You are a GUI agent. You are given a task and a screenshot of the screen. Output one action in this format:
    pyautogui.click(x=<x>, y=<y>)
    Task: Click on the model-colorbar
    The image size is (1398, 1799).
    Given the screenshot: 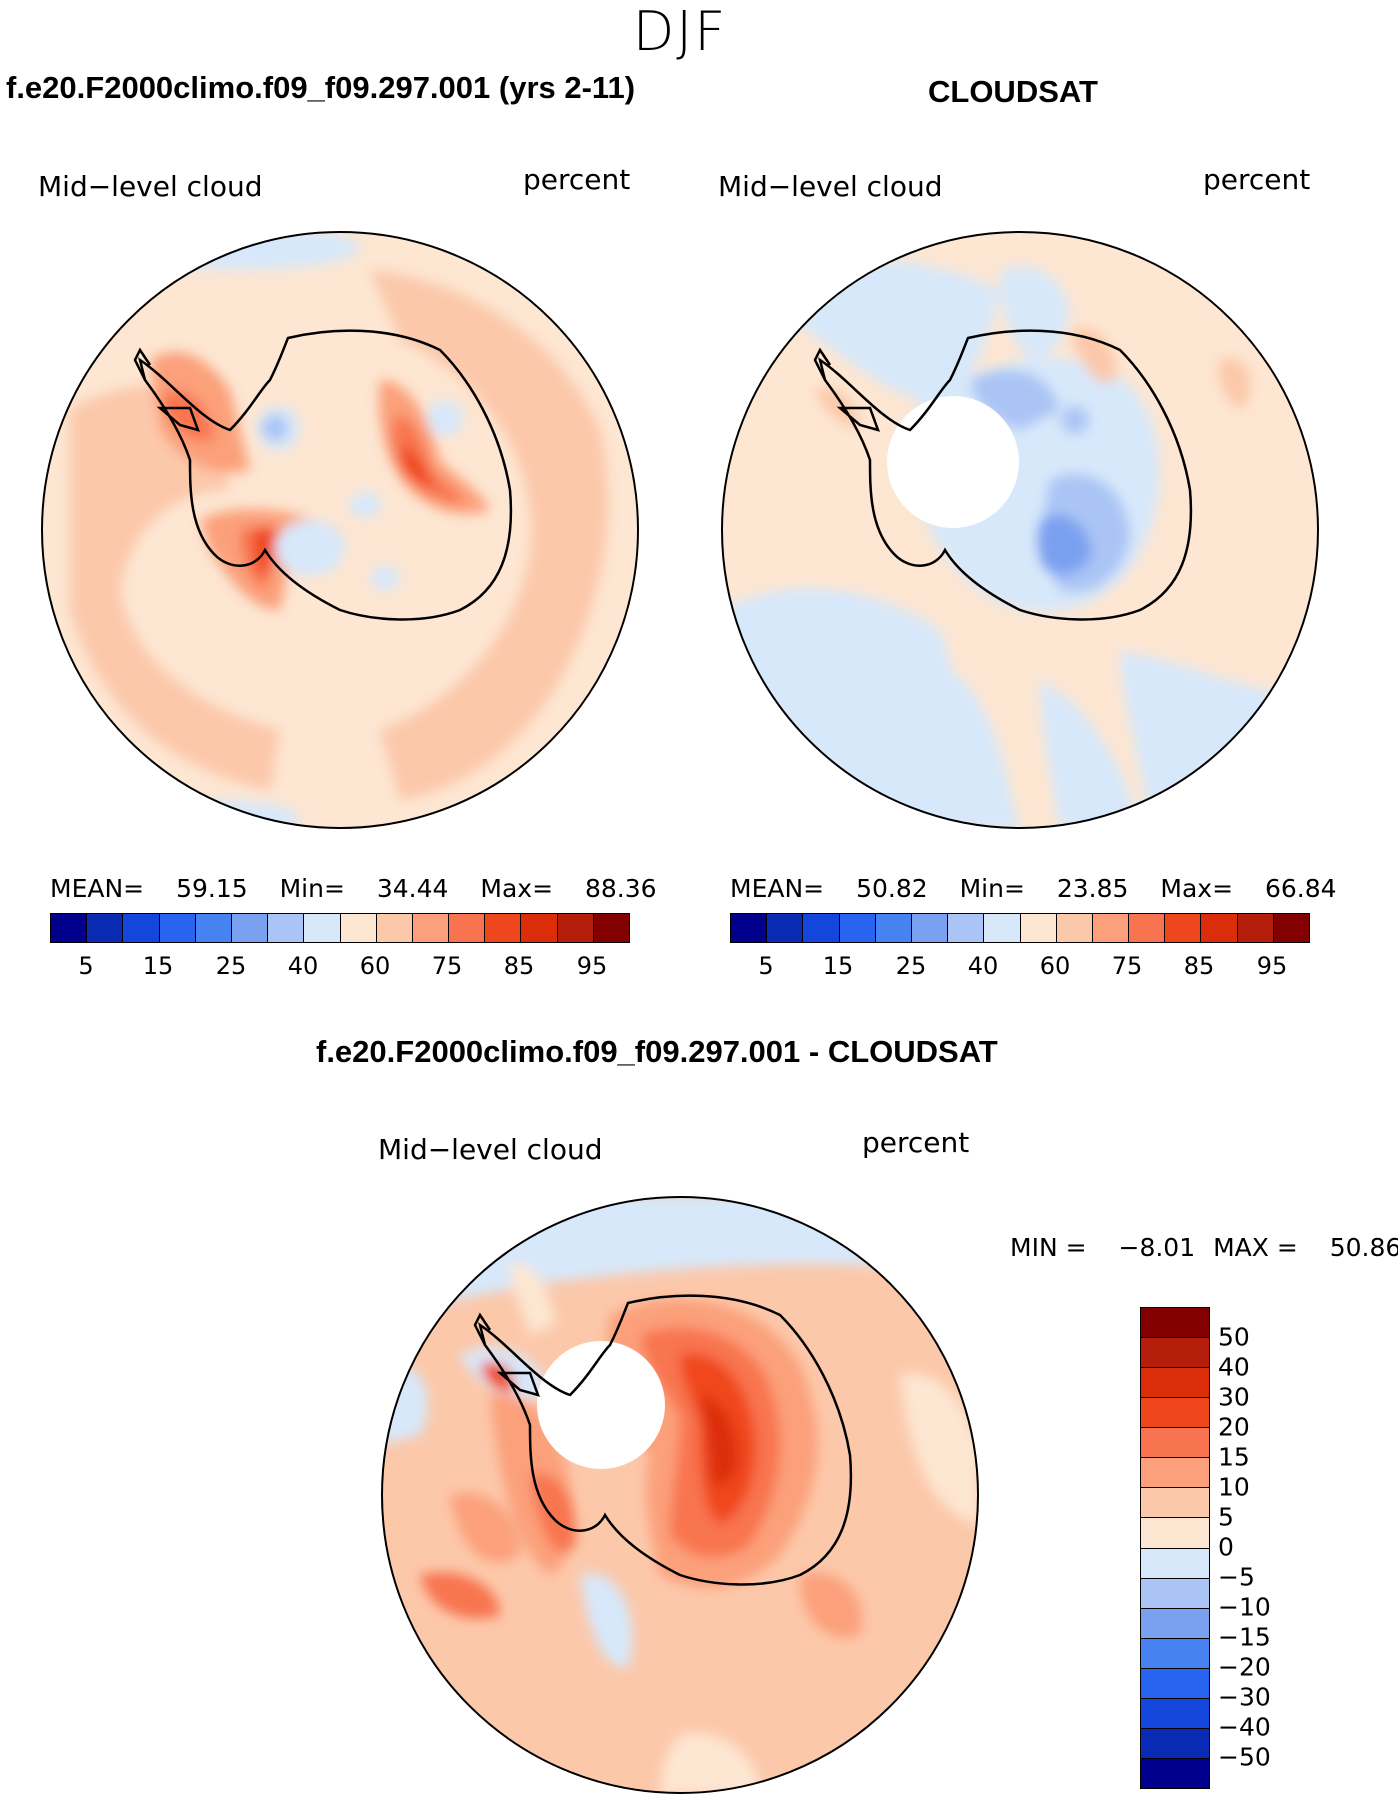 What is the action you would take?
    pyautogui.click(x=340, y=928)
    